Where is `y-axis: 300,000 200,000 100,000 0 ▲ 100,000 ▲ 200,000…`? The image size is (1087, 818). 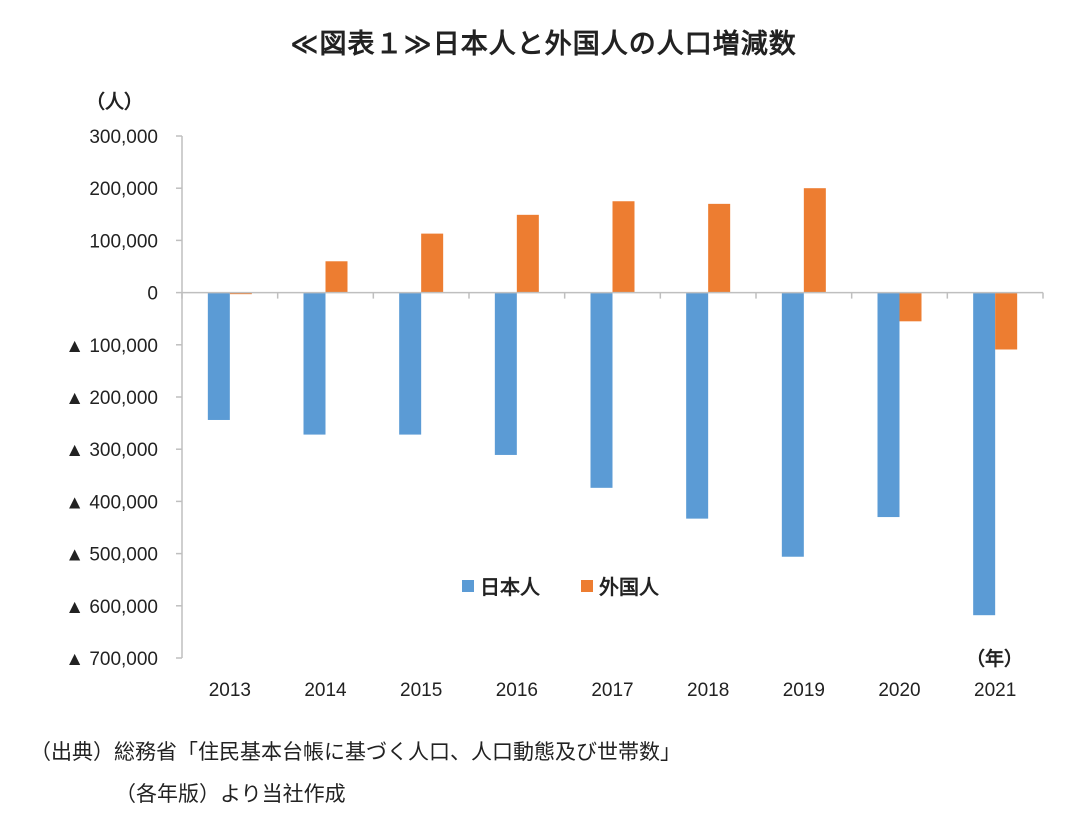
y-axis: 300,000 200,000 100,000 0 ▲ 100,000 ▲ 200,000… is located at coordinates (124, 398).